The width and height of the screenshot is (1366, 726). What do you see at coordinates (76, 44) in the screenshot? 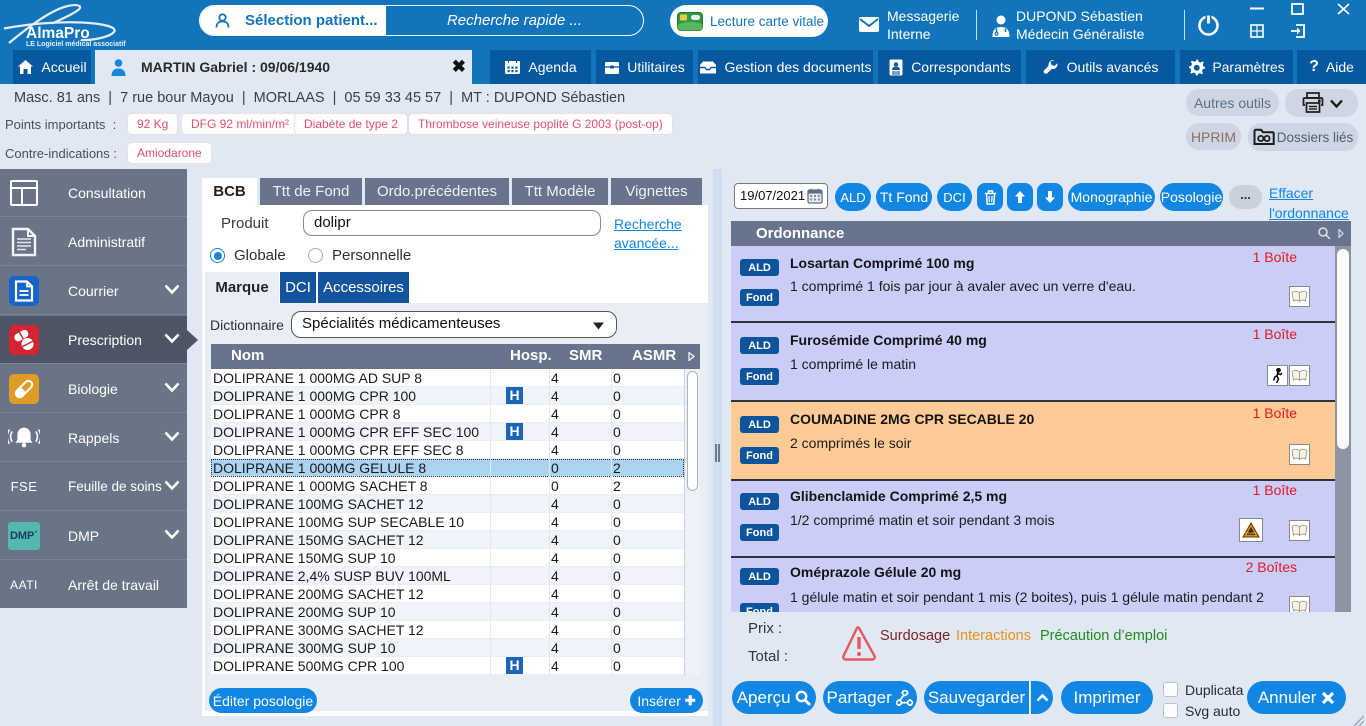
I see `svg-text: LE Logiciel médical associatif` at bounding box center [76, 44].